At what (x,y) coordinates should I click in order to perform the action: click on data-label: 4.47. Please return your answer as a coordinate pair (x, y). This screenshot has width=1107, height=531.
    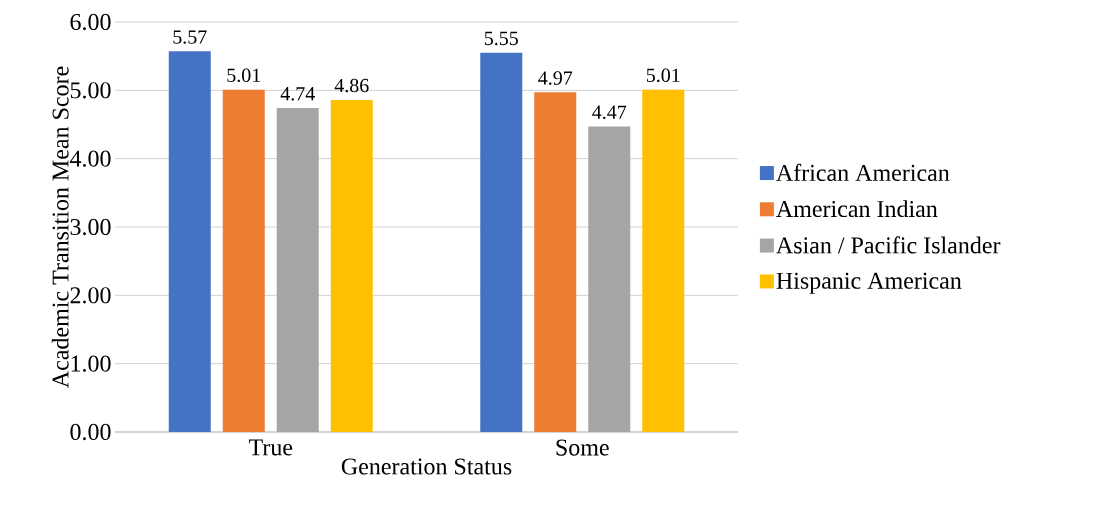
    Looking at the image, I should click on (609, 112).